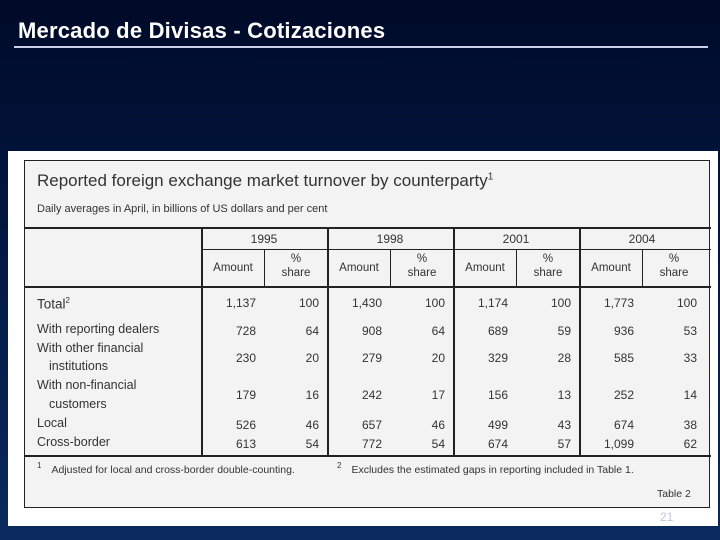 The height and width of the screenshot is (540, 720). What do you see at coordinates (39, 465) in the screenshot?
I see `footnote-mark: 1` at bounding box center [39, 465].